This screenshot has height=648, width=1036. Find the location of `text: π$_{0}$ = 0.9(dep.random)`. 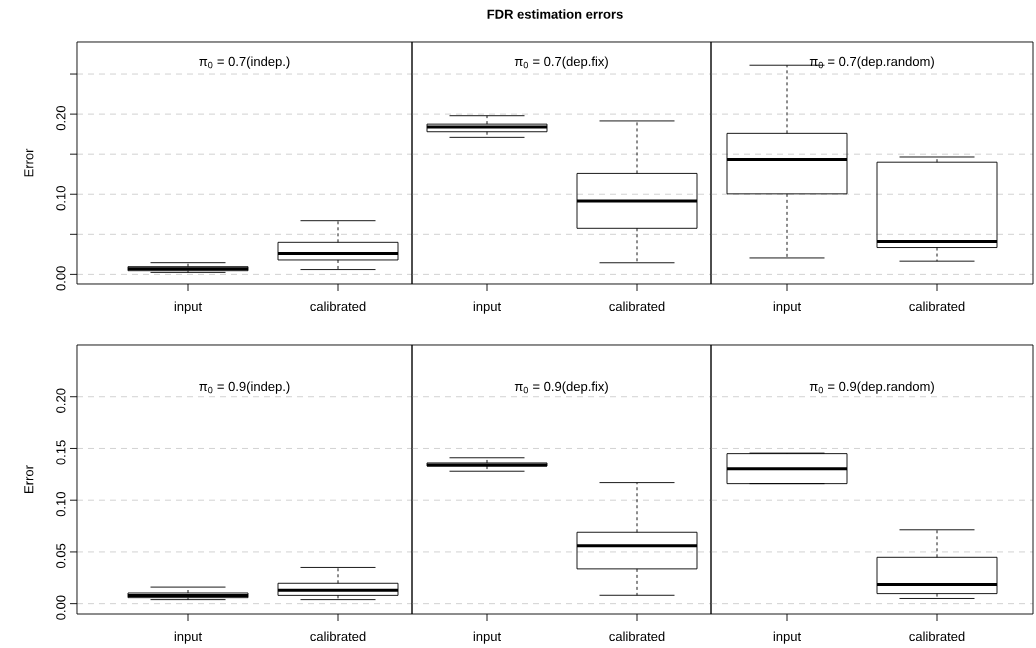

text: π$_{0}$ = 0.9(dep.random) is located at coordinates (871, 387).